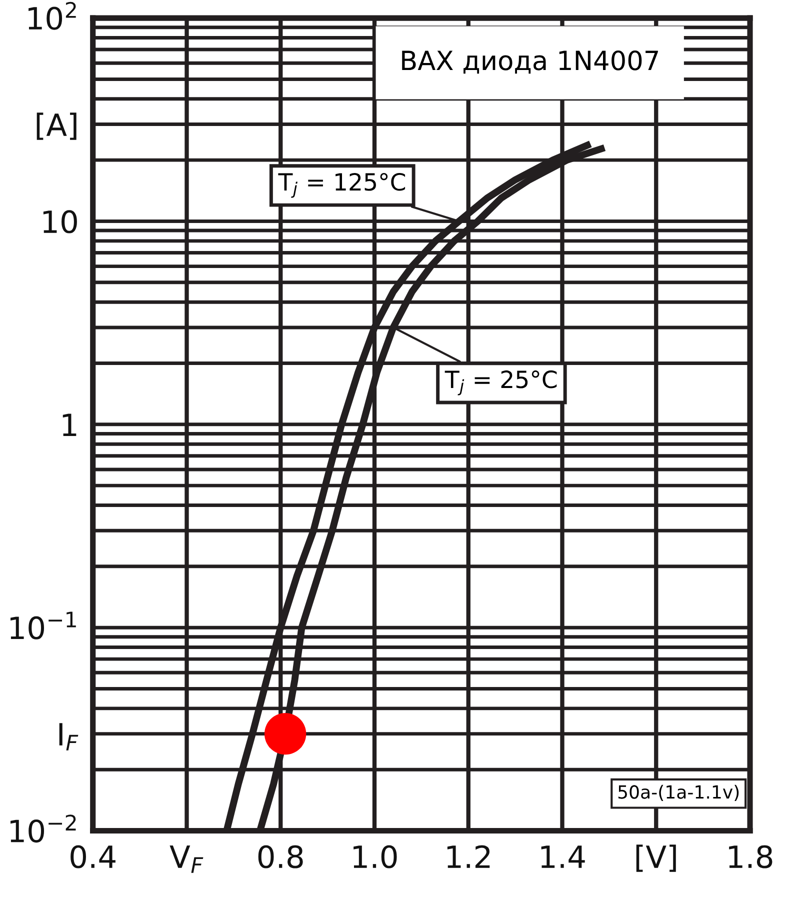 The image size is (787, 903). I want to click on x-tick-label: 1.4, so click(563, 857).